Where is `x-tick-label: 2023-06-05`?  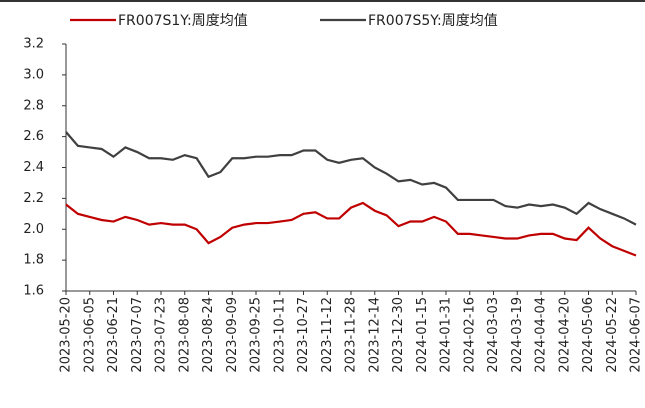
x-tick-label: 2023-06-05 is located at coordinates (89, 335).